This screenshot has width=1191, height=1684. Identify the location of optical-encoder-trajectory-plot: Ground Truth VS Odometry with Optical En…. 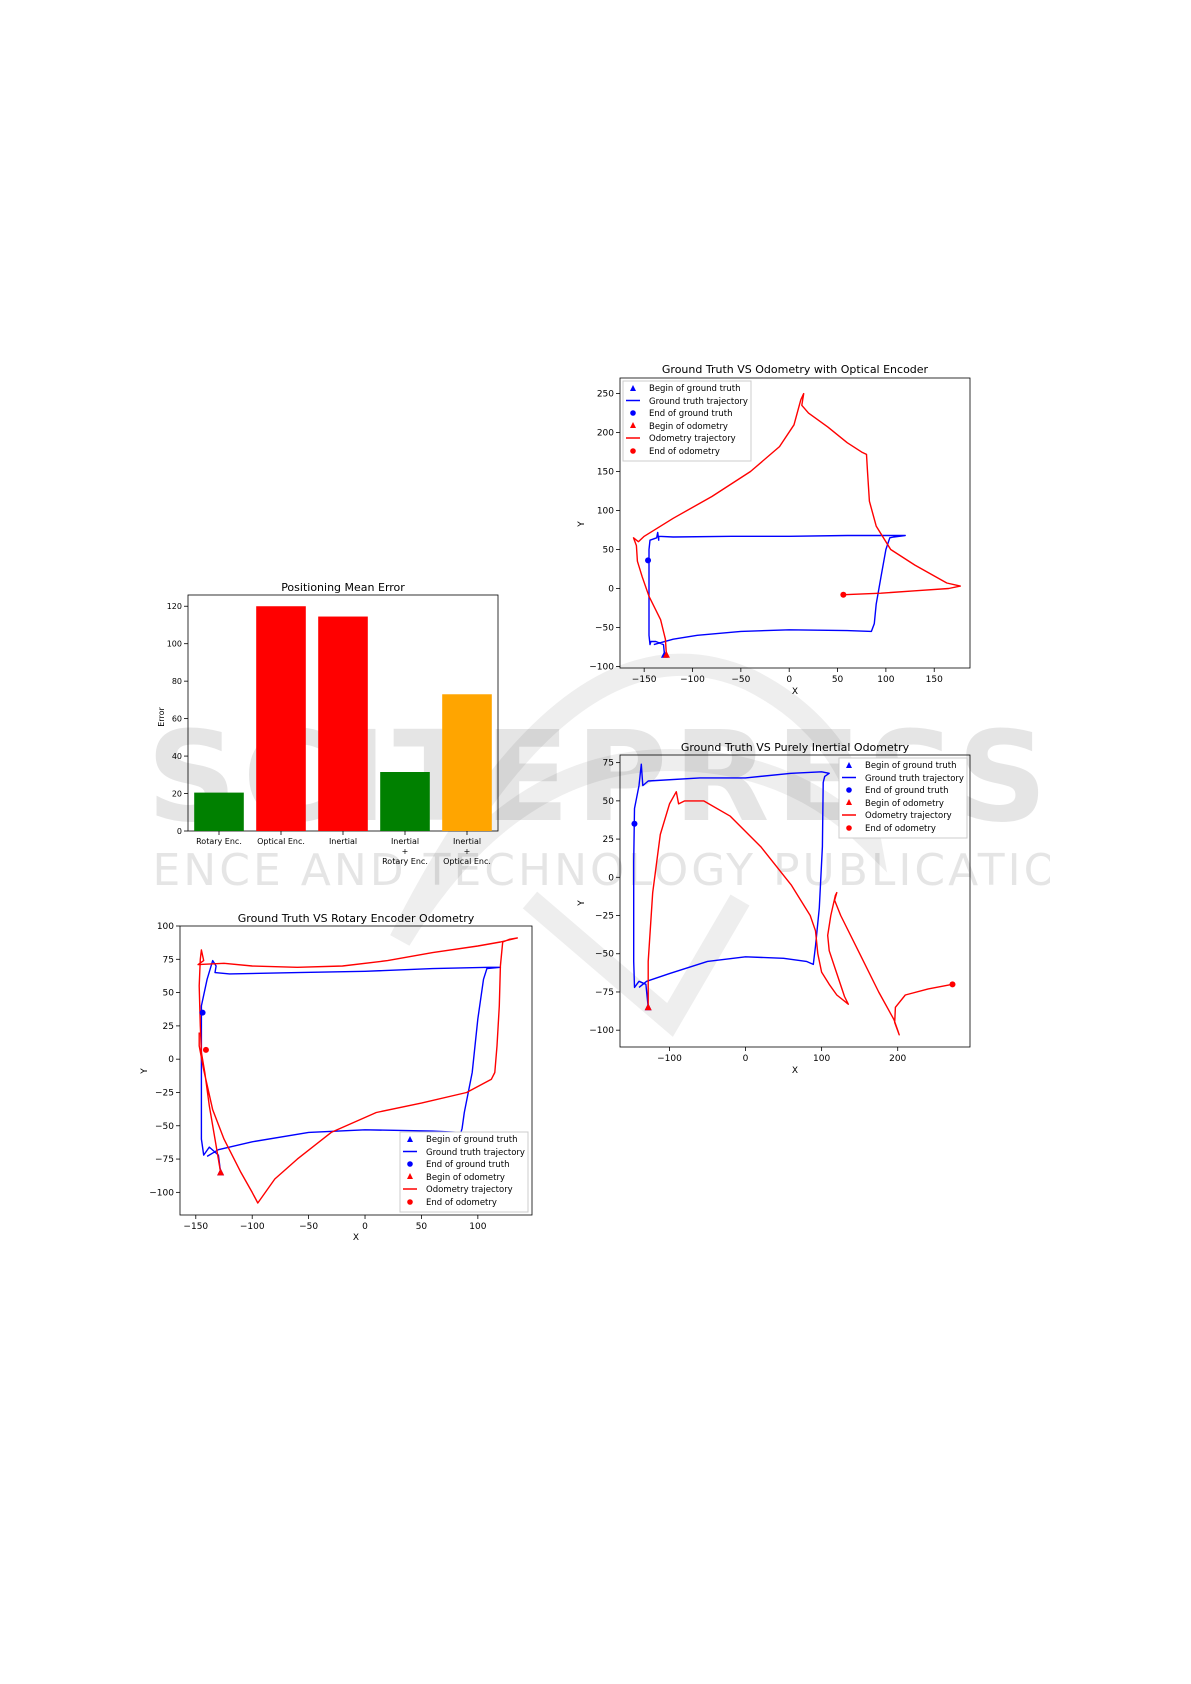
(774, 530).